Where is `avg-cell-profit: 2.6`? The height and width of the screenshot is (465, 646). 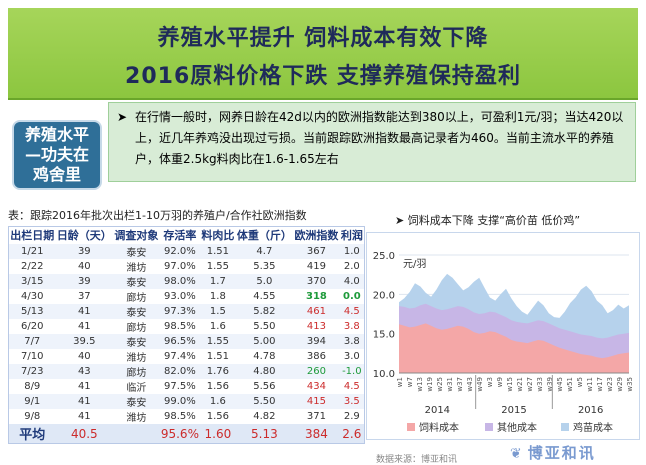 avg-cell-profit: 2.6 is located at coordinates (352, 434).